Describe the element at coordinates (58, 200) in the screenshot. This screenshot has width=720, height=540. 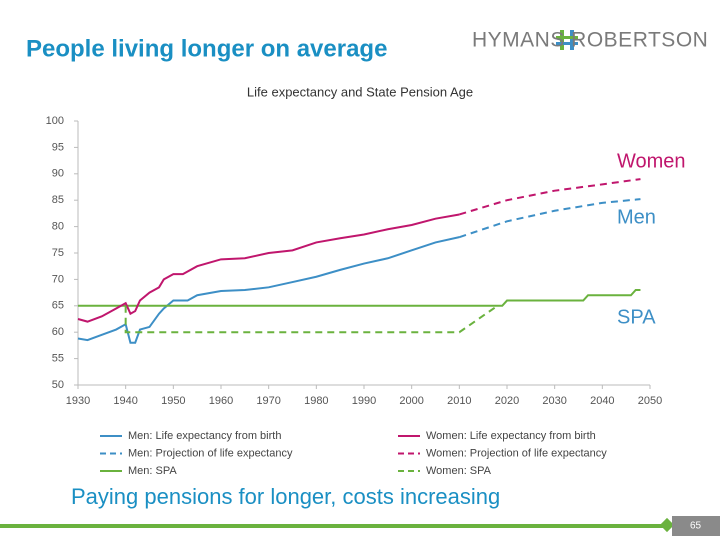
I see `y-tick-label: 85` at that location.